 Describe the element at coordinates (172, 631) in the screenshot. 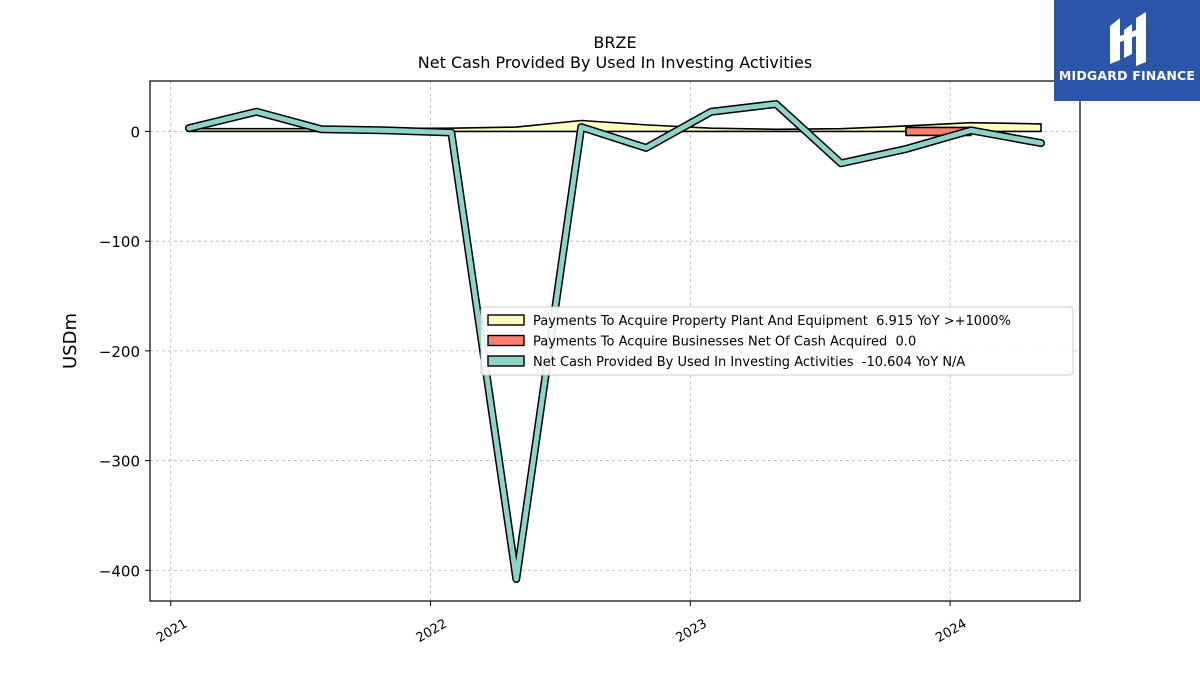

I see `x-tick-label: 2021` at that location.